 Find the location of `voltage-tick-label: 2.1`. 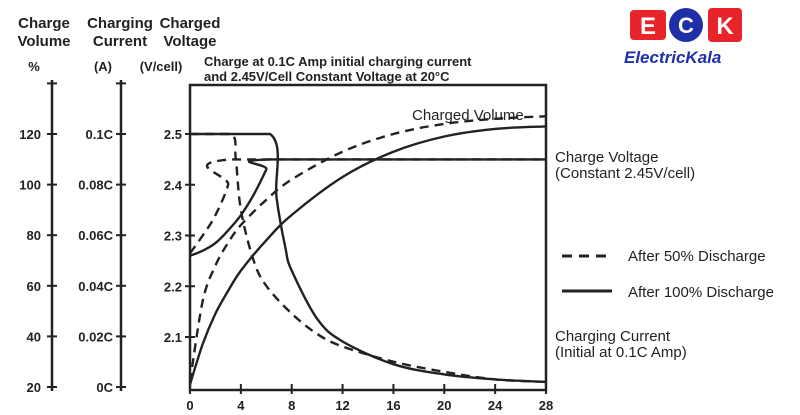

voltage-tick-label: 2.1 is located at coordinates (173, 337).